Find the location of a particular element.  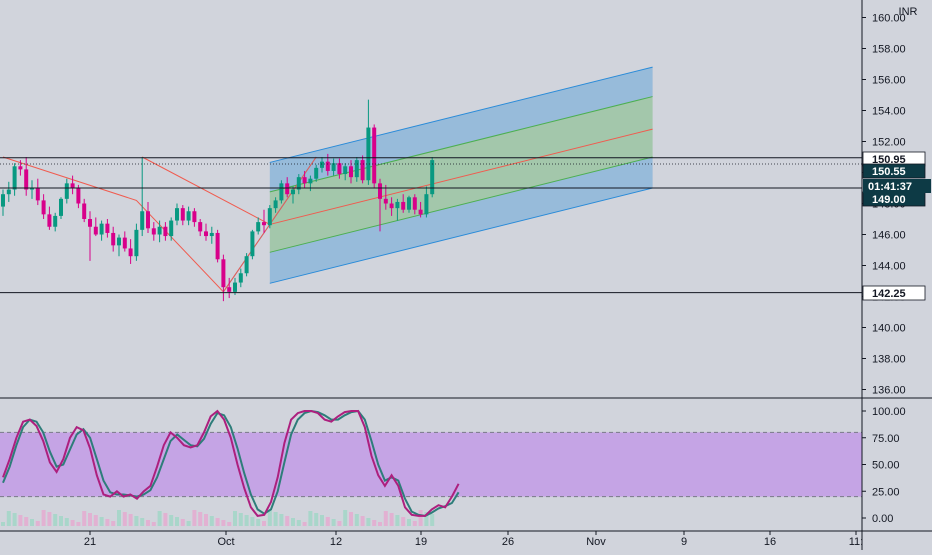

pitchfork-inner-lower-line is located at coordinates (461, 204).